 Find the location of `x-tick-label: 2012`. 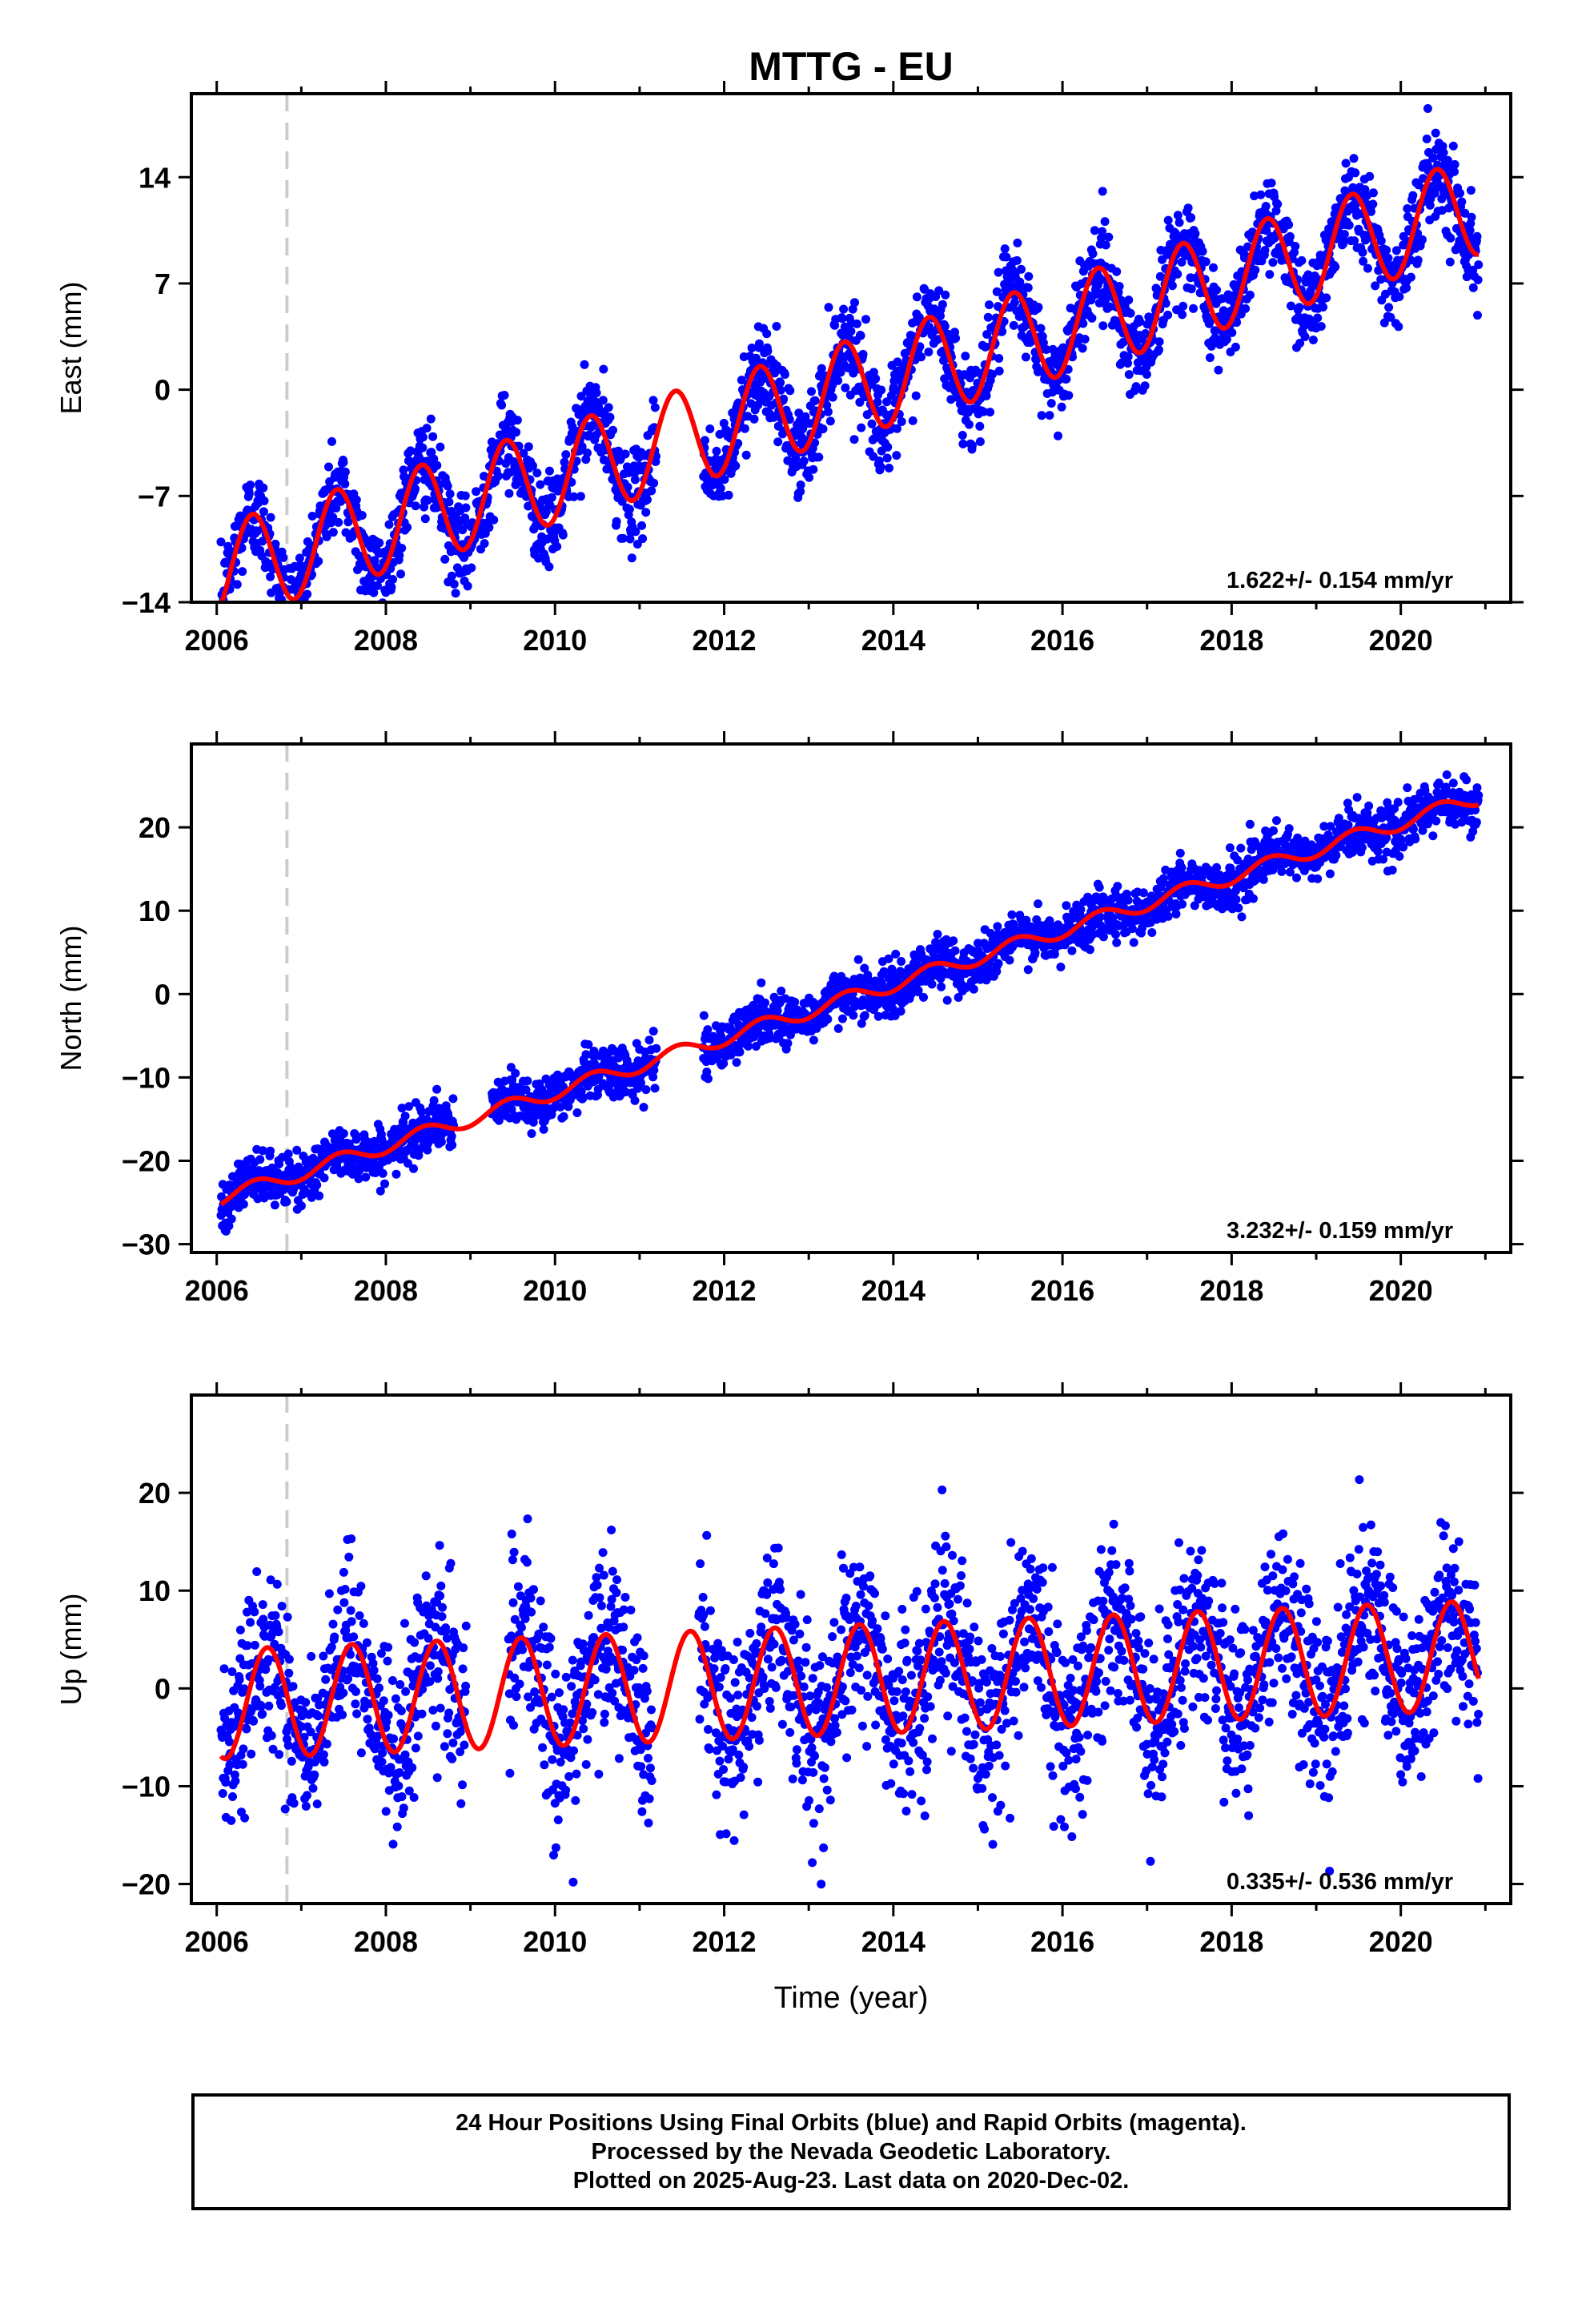

x-tick-label: 2012 is located at coordinates (724, 640).